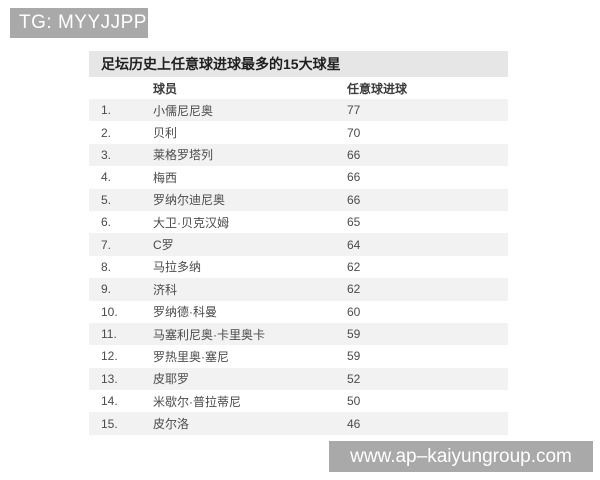 The width and height of the screenshot is (600, 480). I want to click on row-rank: 3., so click(106, 154).